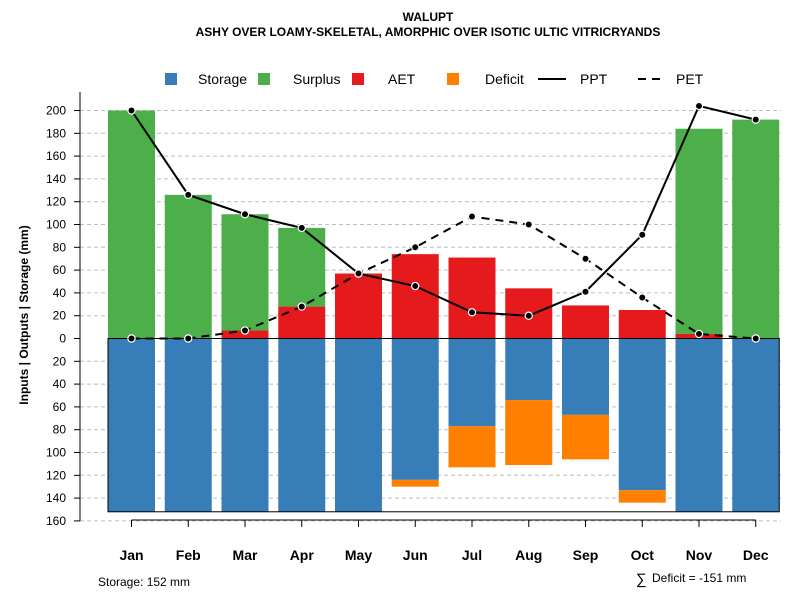 The image size is (800, 605). Describe the element at coordinates (472, 555) in the screenshot. I see `x-tick-label: Jul` at that location.